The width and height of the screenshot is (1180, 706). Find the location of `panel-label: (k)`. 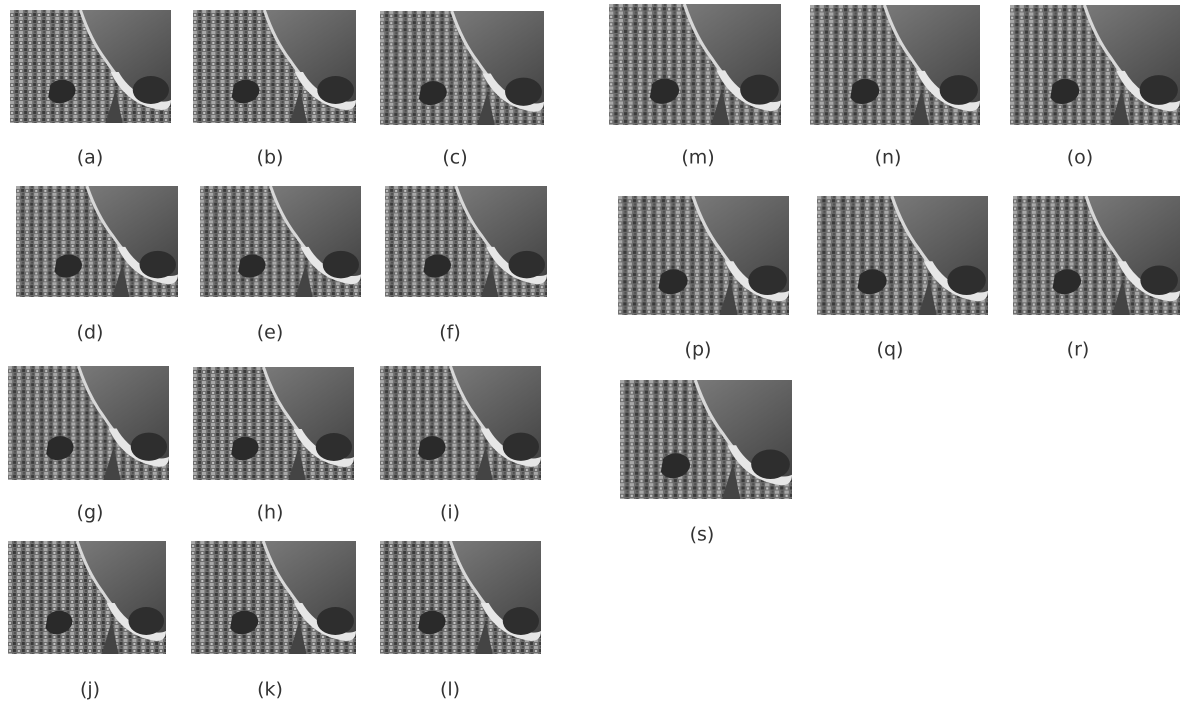

panel-label: (k) is located at coordinates (270, 690).